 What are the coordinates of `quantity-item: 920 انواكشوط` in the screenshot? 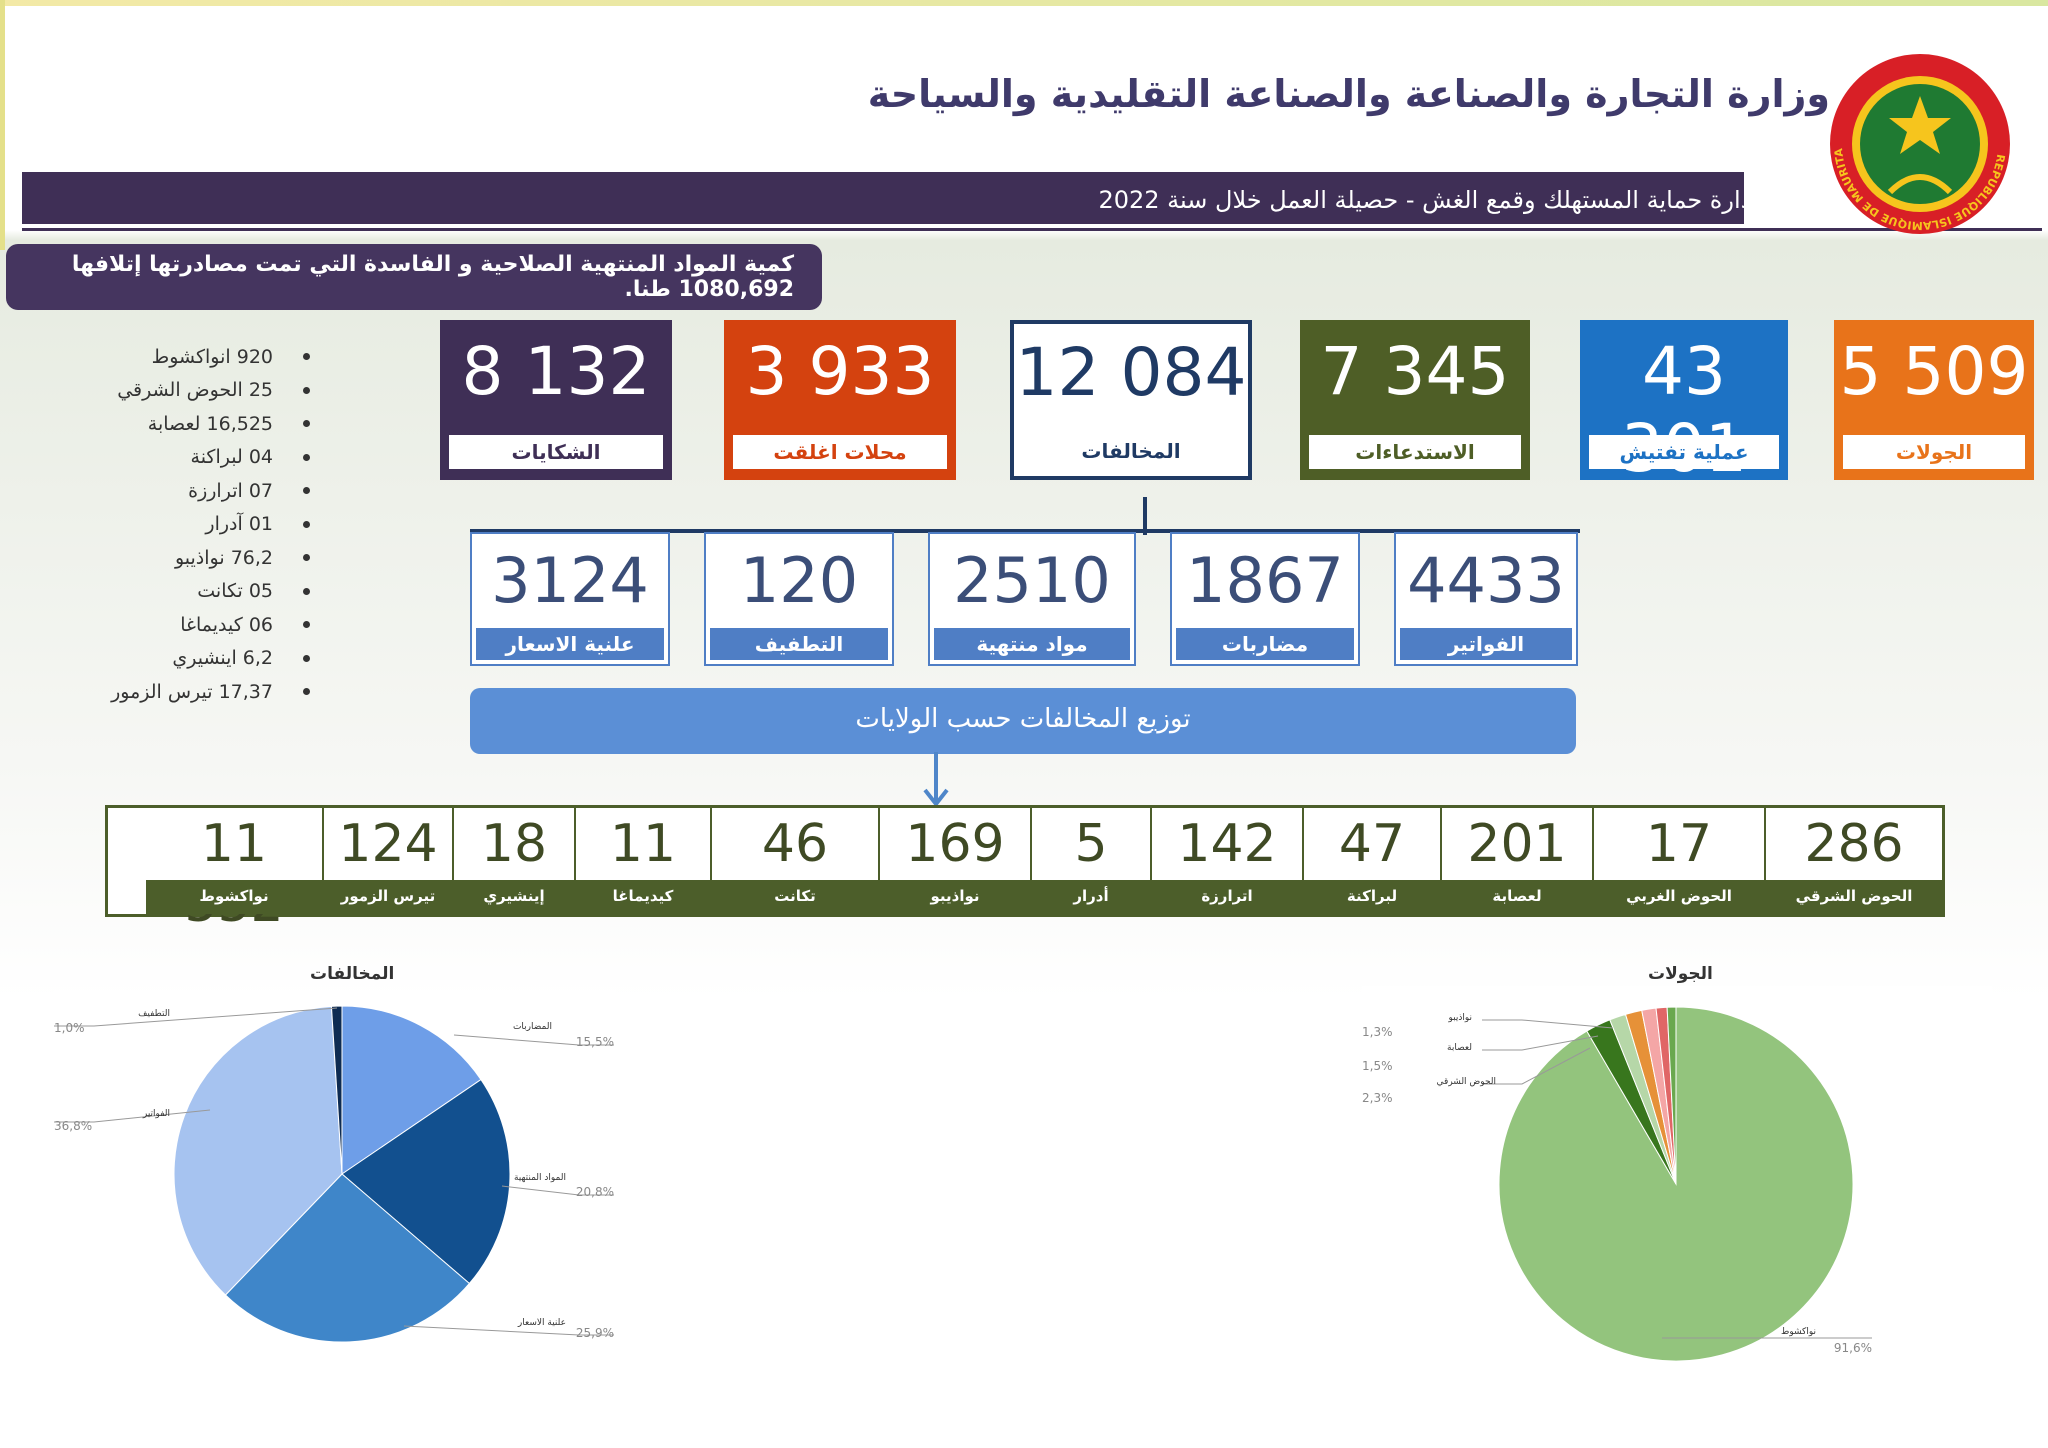 It's located at (190, 357).